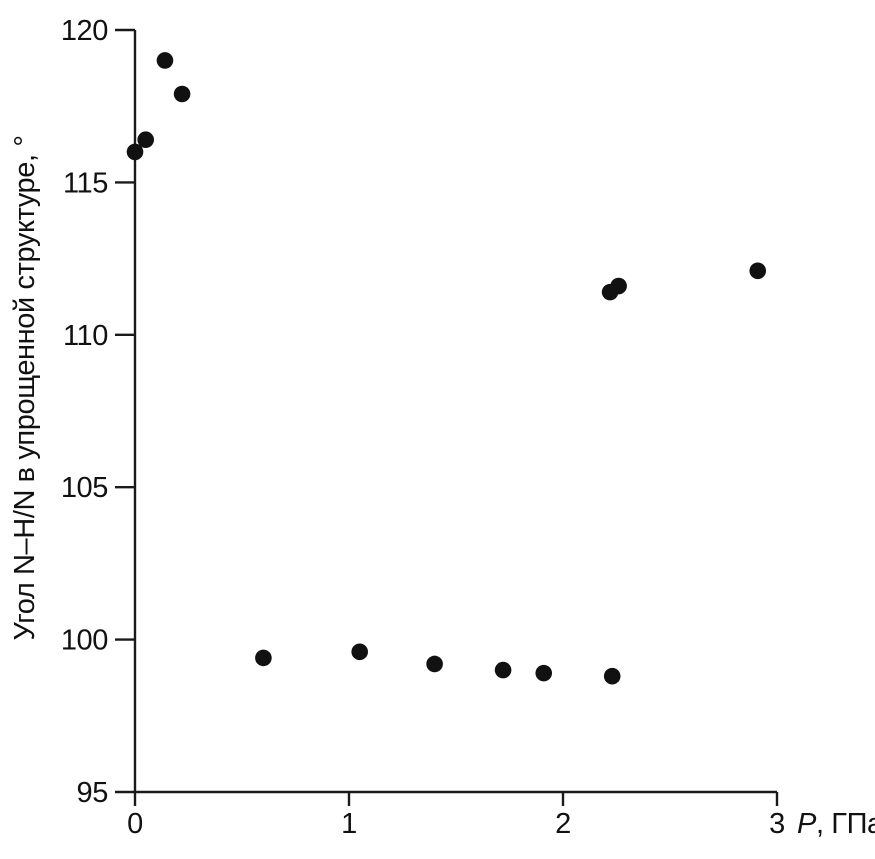 This screenshot has width=875, height=859. What do you see at coordinates (807, 824) in the screenshot?
I see `x-axis-label-symbol: P` at bounding box center [807, 824].